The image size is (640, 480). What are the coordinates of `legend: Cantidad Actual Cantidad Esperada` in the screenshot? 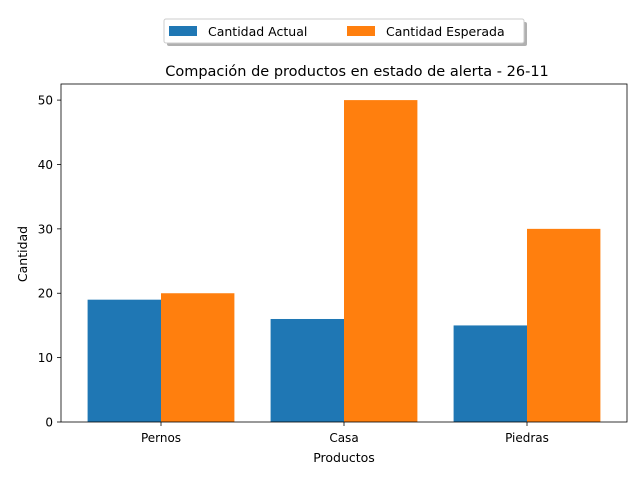 It's located at (345, 32).